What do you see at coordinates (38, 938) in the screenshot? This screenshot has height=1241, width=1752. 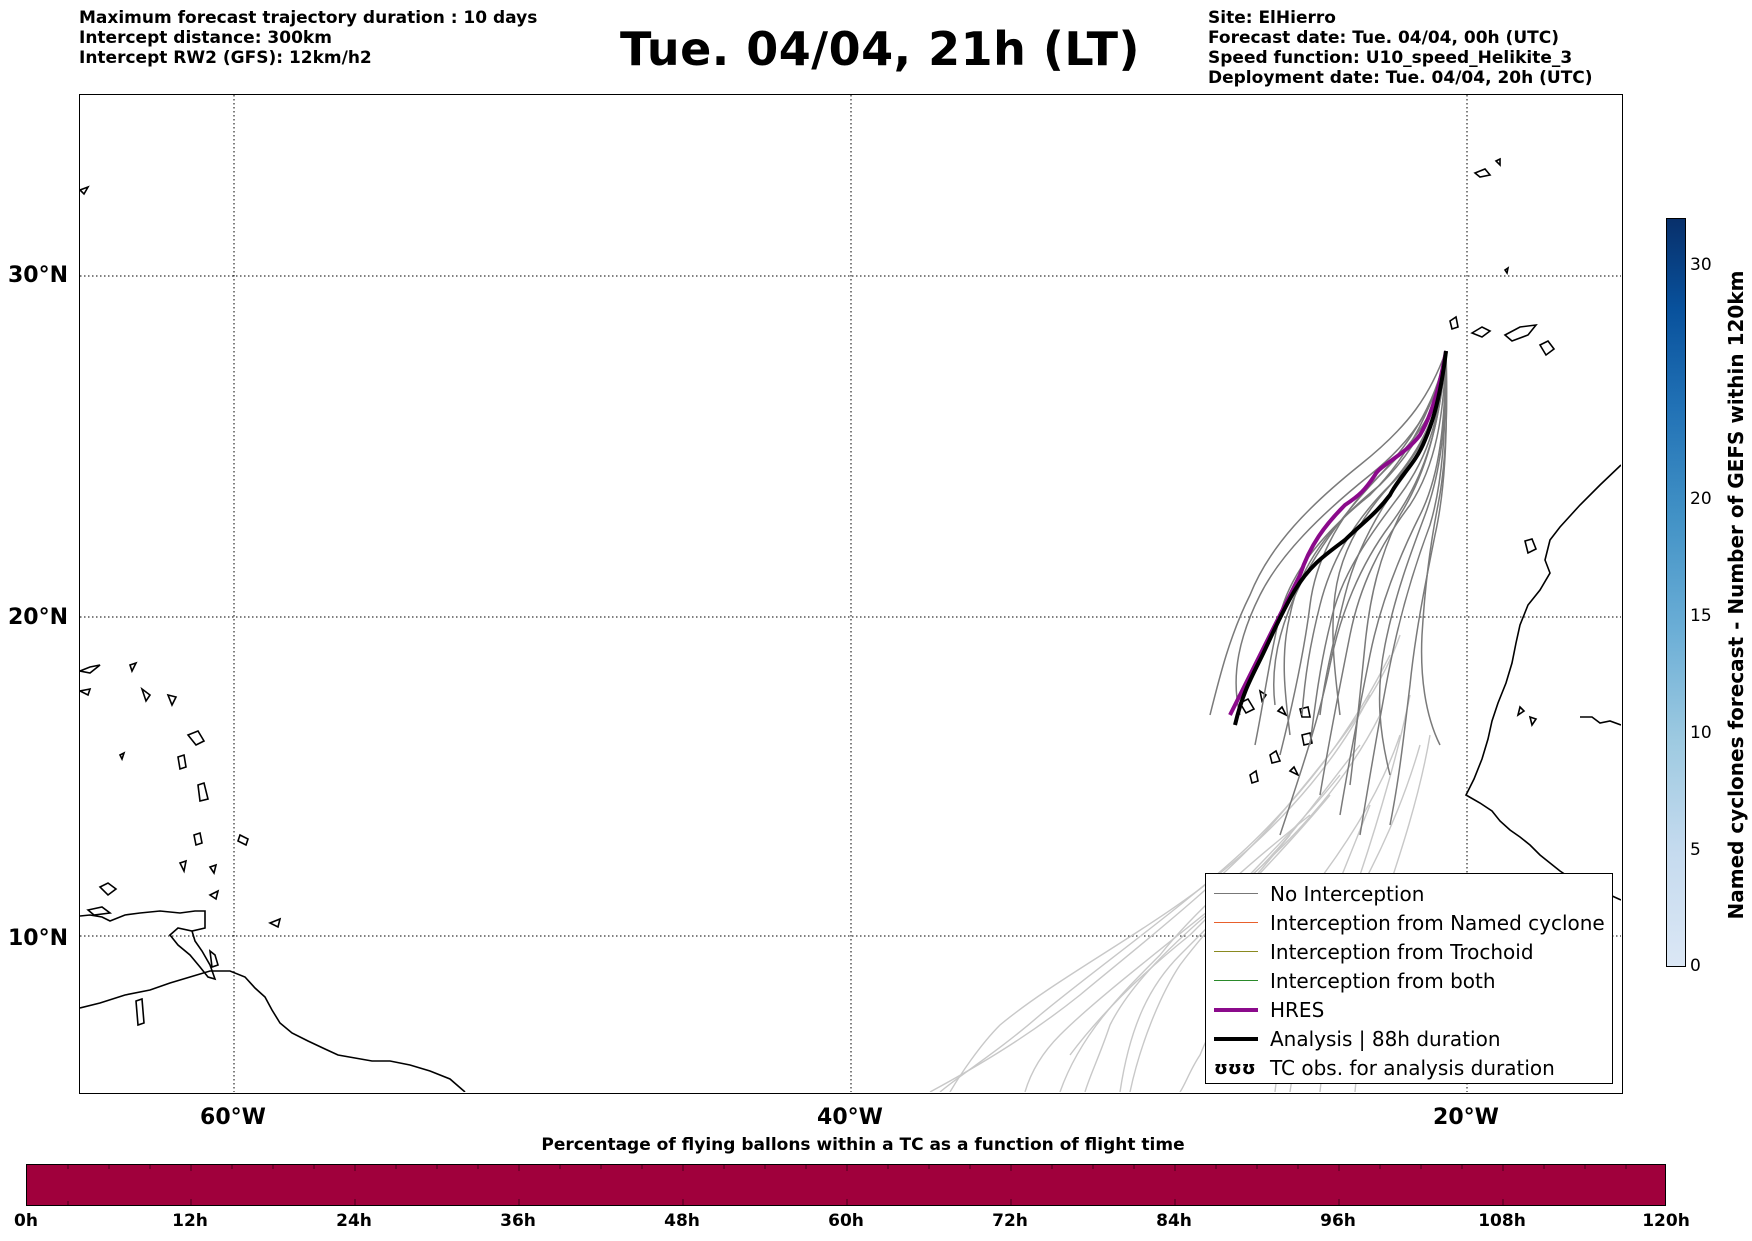 I see `lat-label-10n: 10°N` at bounding box center [38, 938].